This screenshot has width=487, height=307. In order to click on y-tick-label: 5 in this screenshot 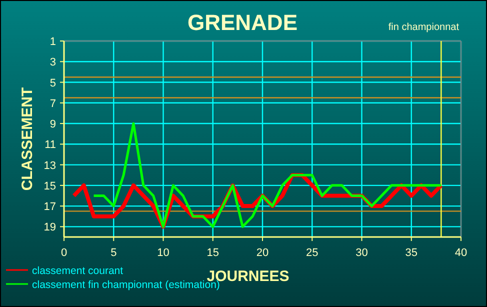, I will do `click(53, 83)`.